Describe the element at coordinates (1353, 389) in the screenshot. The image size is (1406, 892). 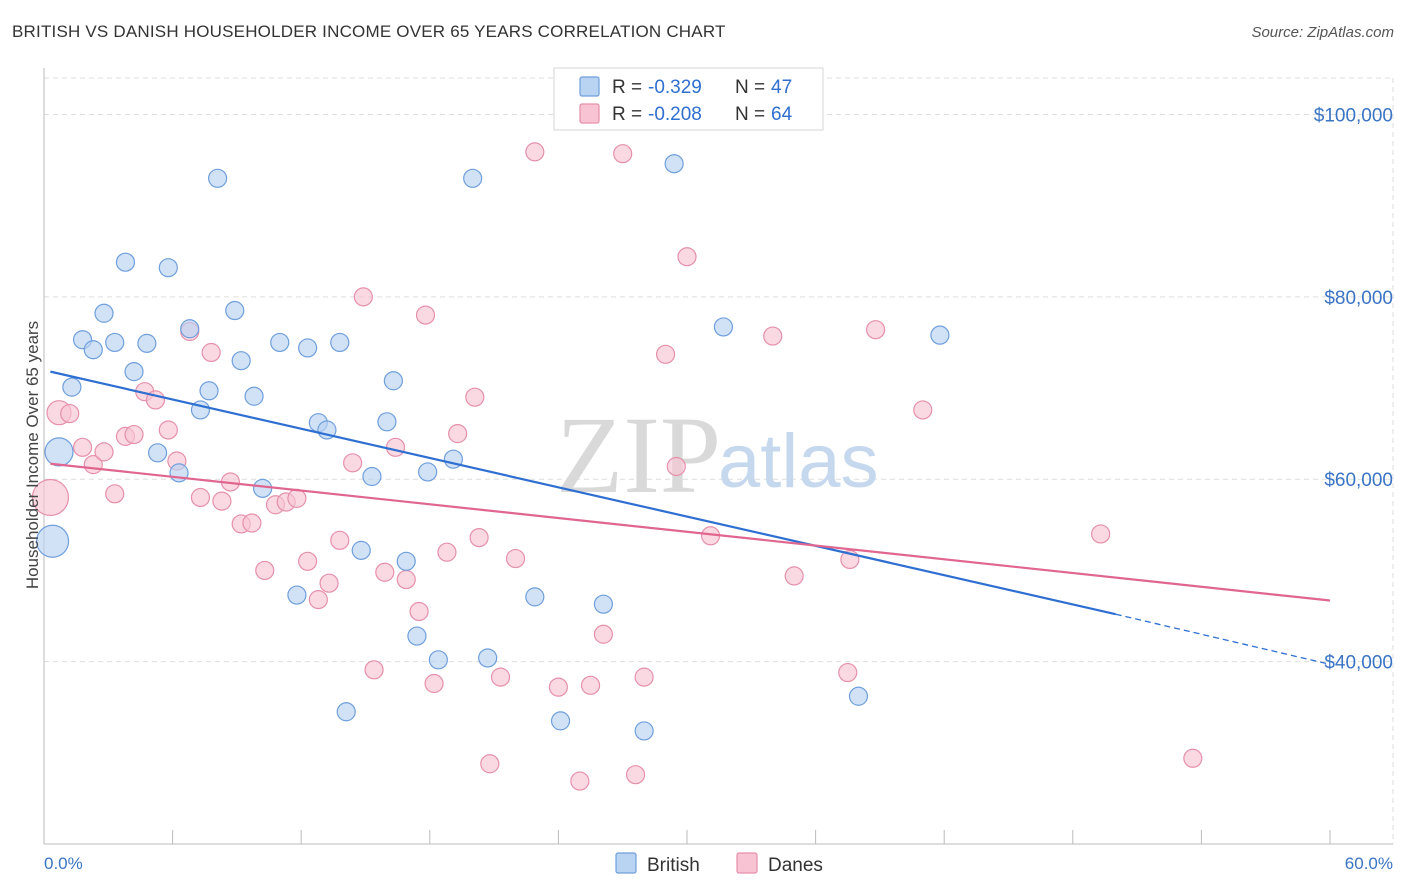
I see `y-tick-labels: $40,000 $60,000 $80,000 $100,000` at that location.